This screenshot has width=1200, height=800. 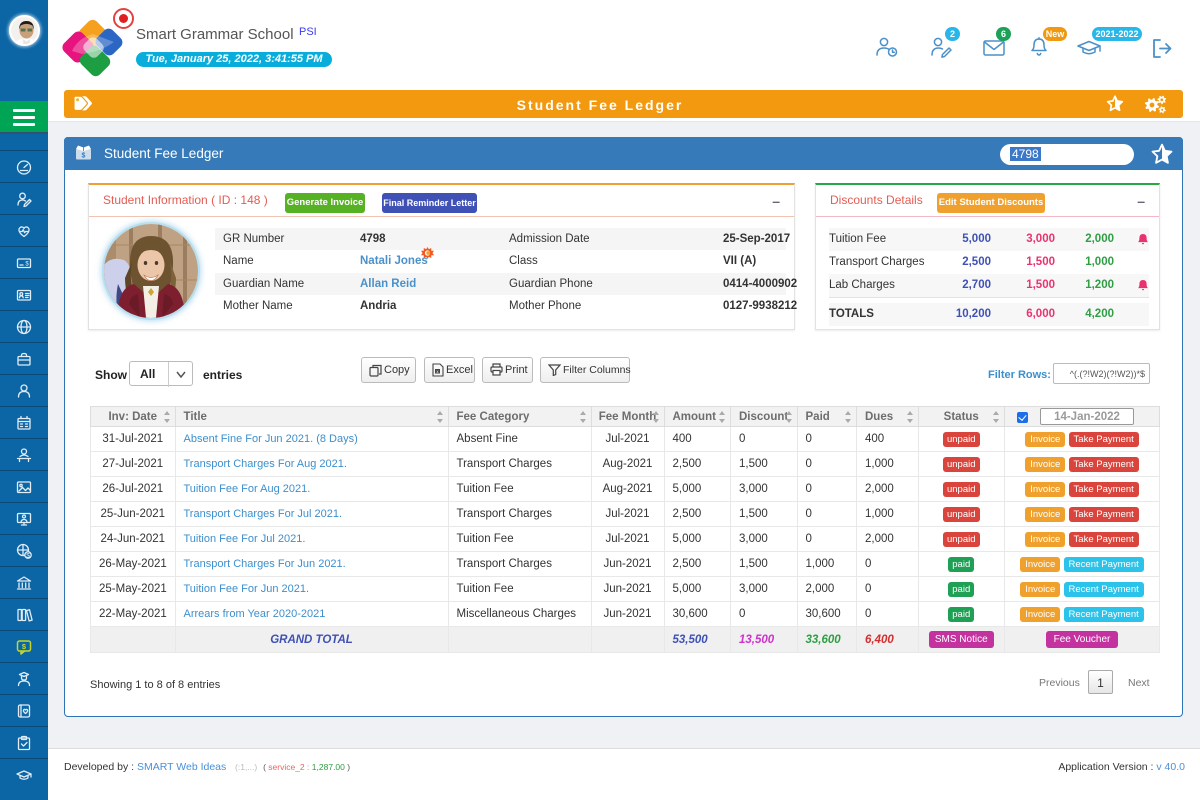 What do you see at coordinates (437, 371) in the screenshot?
I see `svg-text: x` at bounding box center [437, 371].